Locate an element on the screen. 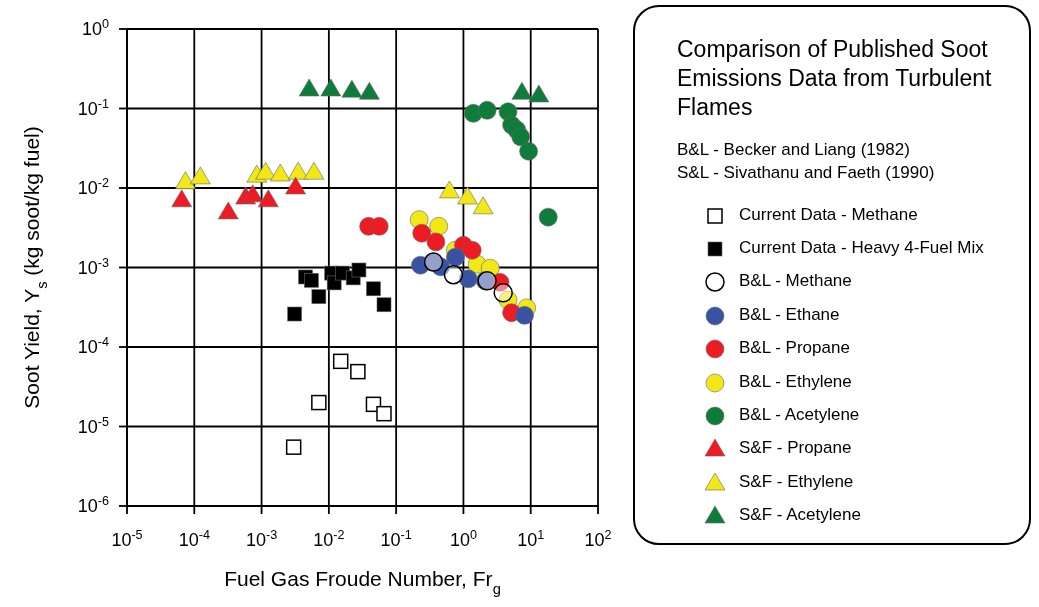  y-tick-label: 10$^{-6}$ is located at coordinates (93, 505).